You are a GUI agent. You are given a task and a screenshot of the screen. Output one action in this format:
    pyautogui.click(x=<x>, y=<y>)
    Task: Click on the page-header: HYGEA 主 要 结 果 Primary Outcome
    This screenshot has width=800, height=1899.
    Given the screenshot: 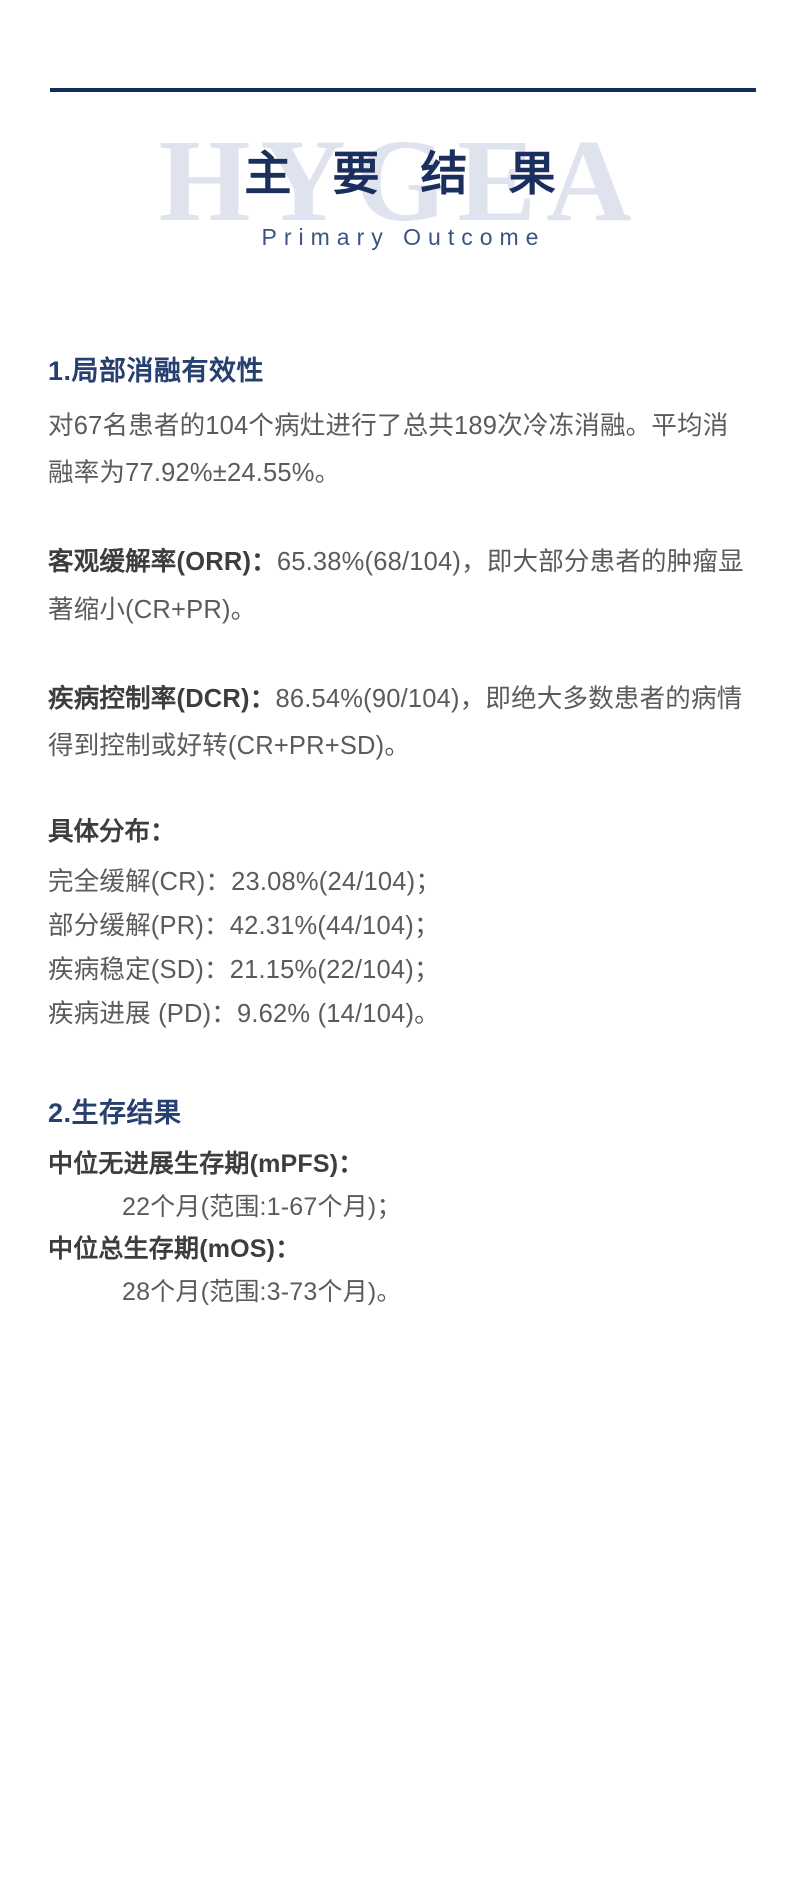 What is the action you would take?
    pyautogui.click(x=400, y=131)
    